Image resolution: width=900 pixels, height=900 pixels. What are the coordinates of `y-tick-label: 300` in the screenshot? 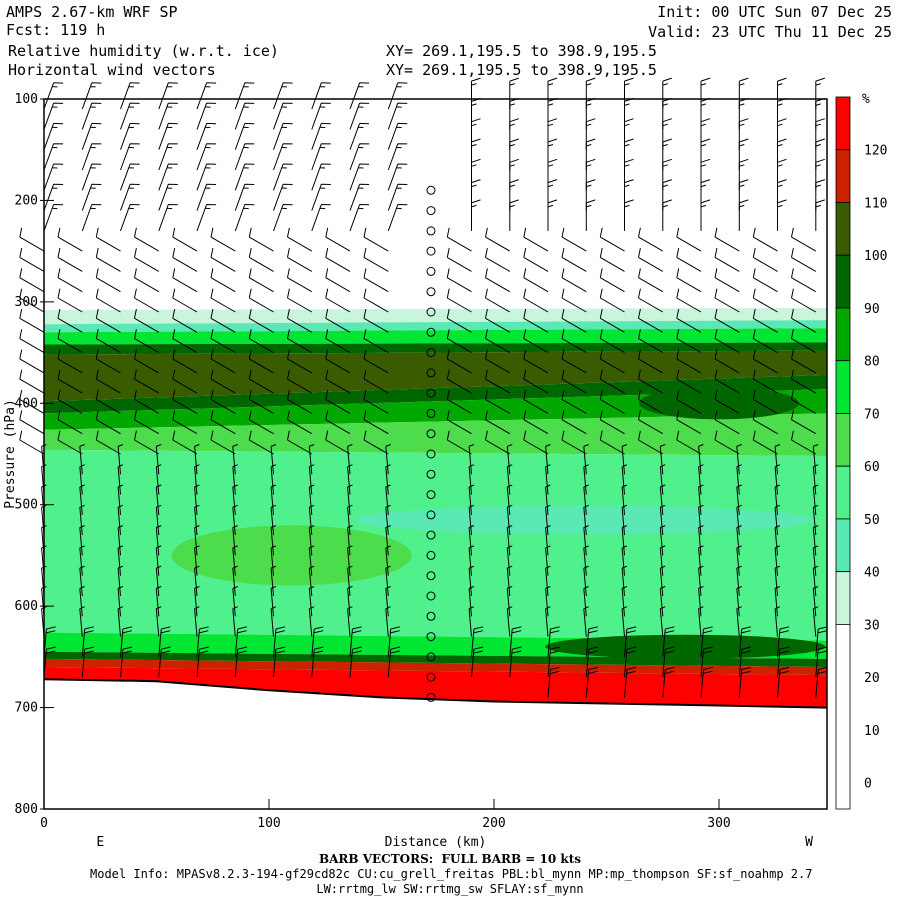 It's located at (26, 302).